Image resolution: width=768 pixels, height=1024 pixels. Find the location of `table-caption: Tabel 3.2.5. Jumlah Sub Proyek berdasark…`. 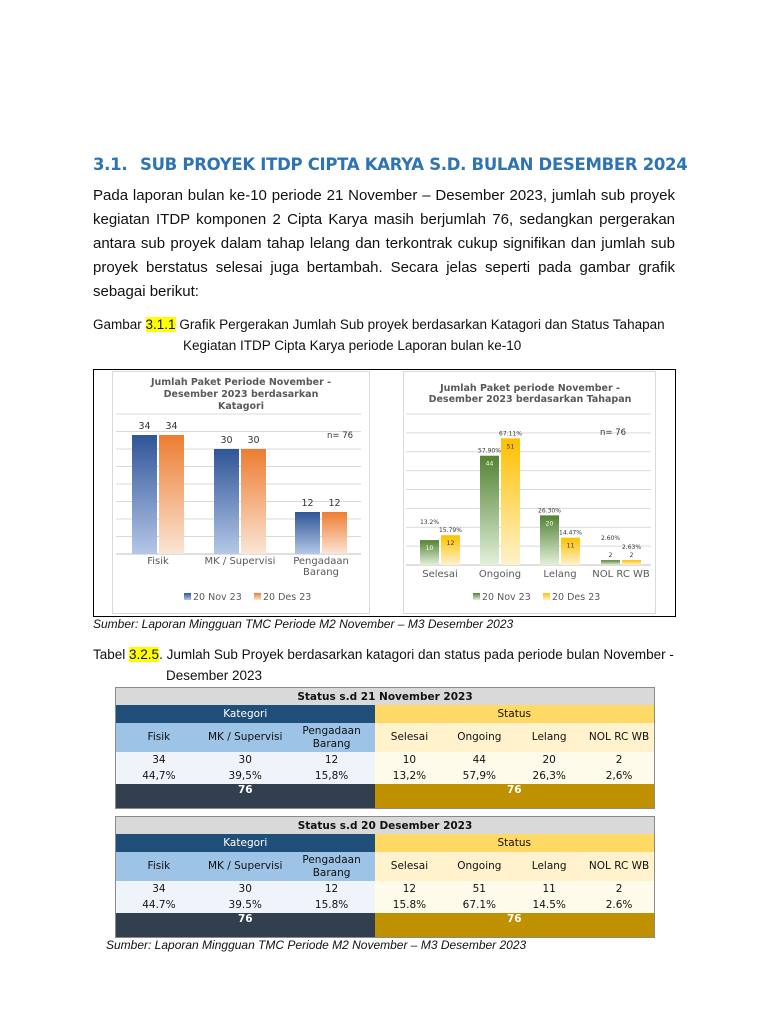

table-caption: Tabel 3.2.5. Jumlah Sub Proyek berdasark… is located at coordinates (384, 665).